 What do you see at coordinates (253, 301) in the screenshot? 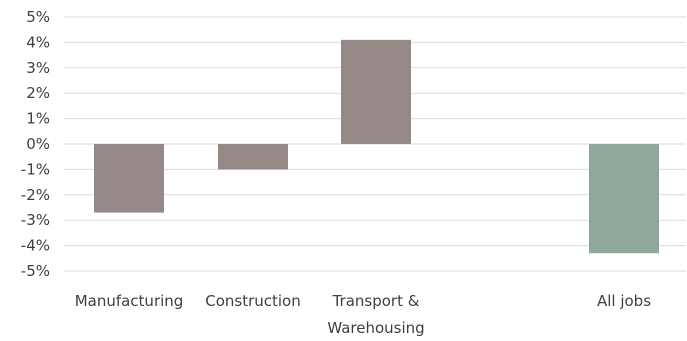
I see `category-label: Construction` at bounding box center [253, 301].